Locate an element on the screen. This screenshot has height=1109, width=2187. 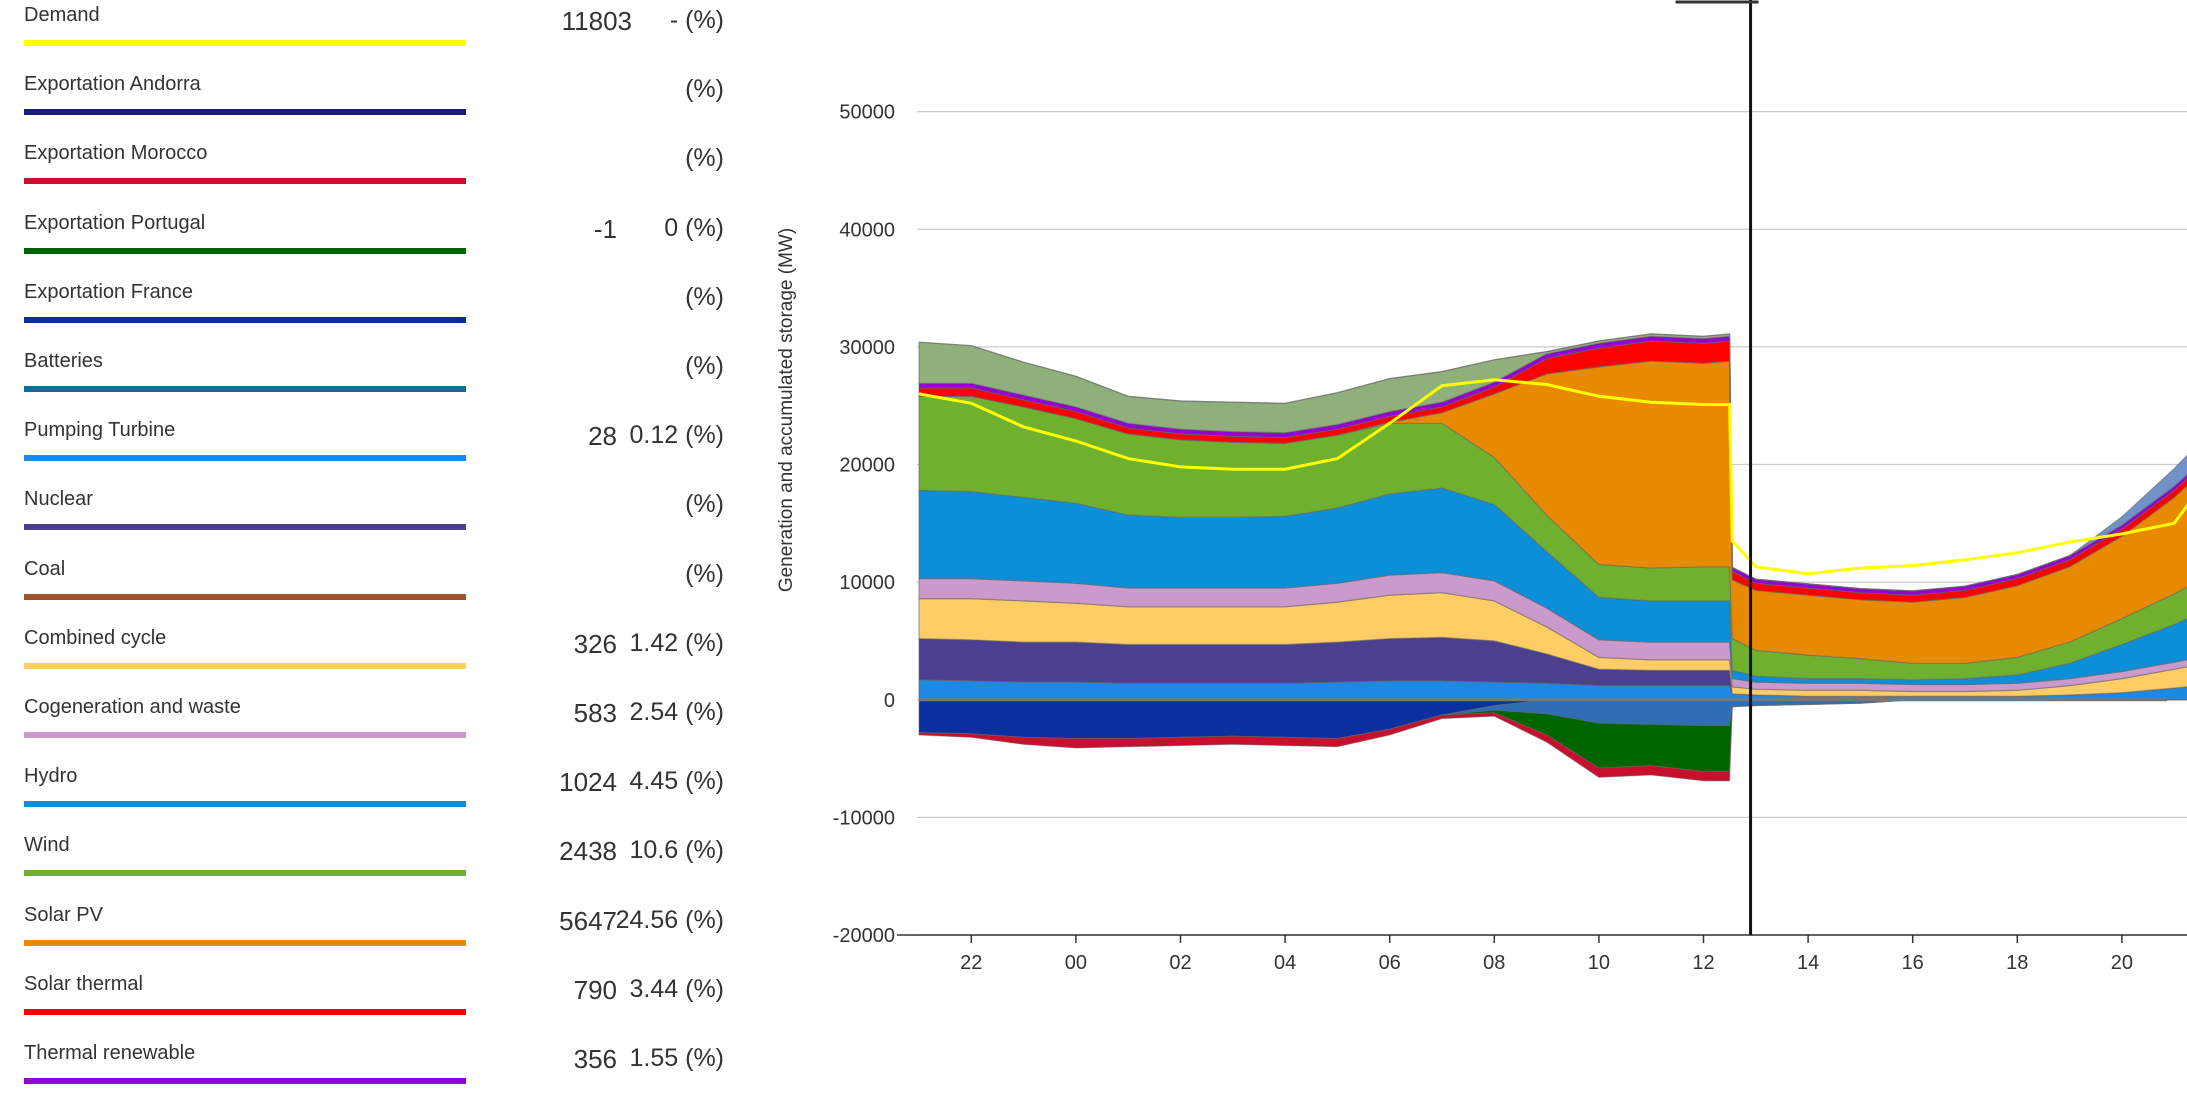
legend-label: Exportation Andorra is located at coordinates (112, 84).